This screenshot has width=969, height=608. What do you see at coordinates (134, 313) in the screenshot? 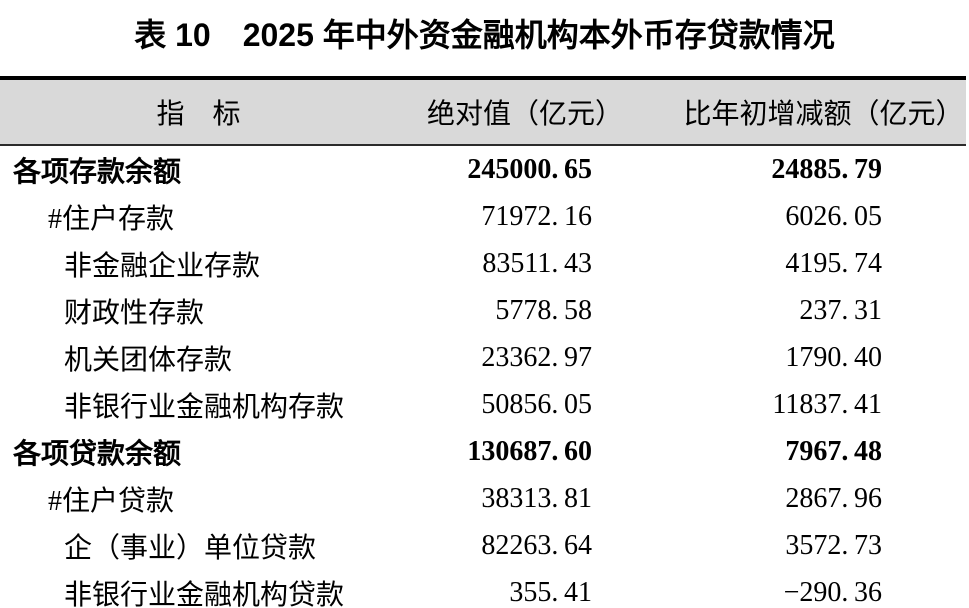
I see `row-indicator: 财政性存款` at bounding box center [134, 313].